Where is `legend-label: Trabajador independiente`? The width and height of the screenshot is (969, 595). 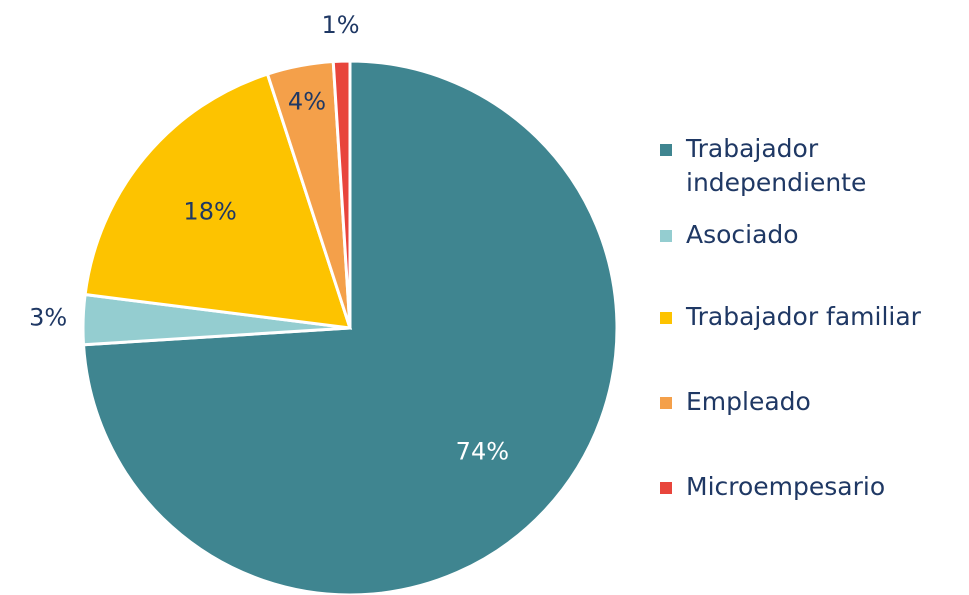
legend-label: Trabajador independiente is located at coordinates (776, 165).